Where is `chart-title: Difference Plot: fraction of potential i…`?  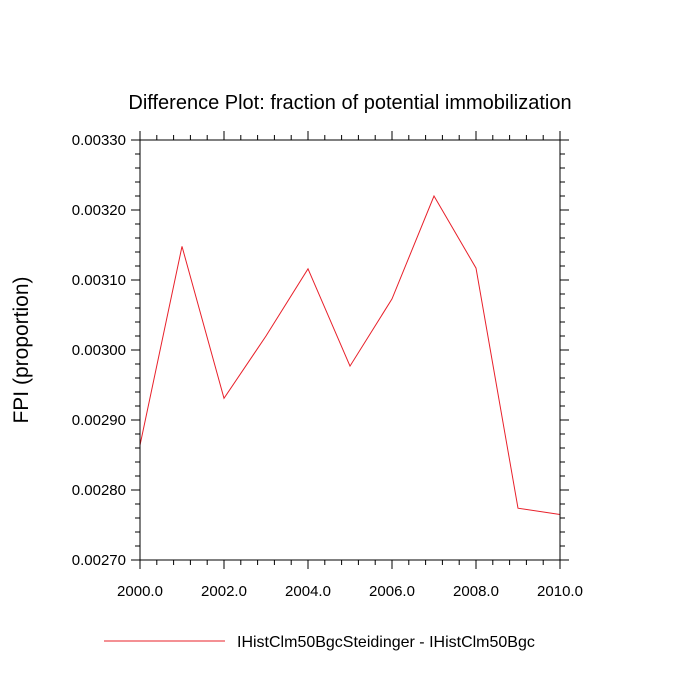 chart-title: Difference Plot: fraction of potential i… is located at coordinates (349, 103).